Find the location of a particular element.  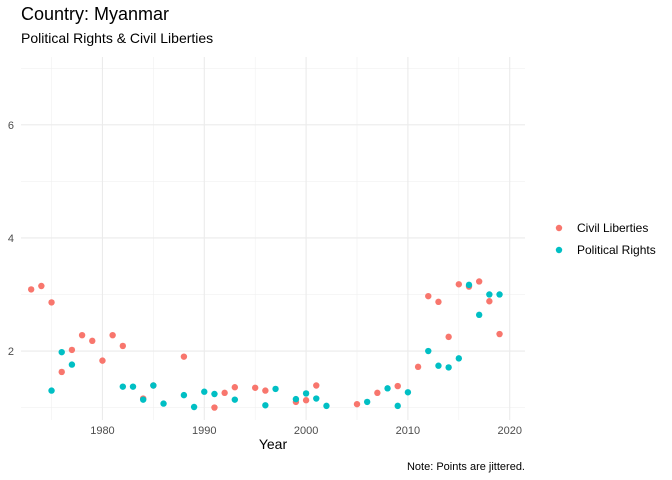

legend-label: Civil Liberties is located at coordinates (612, 228).